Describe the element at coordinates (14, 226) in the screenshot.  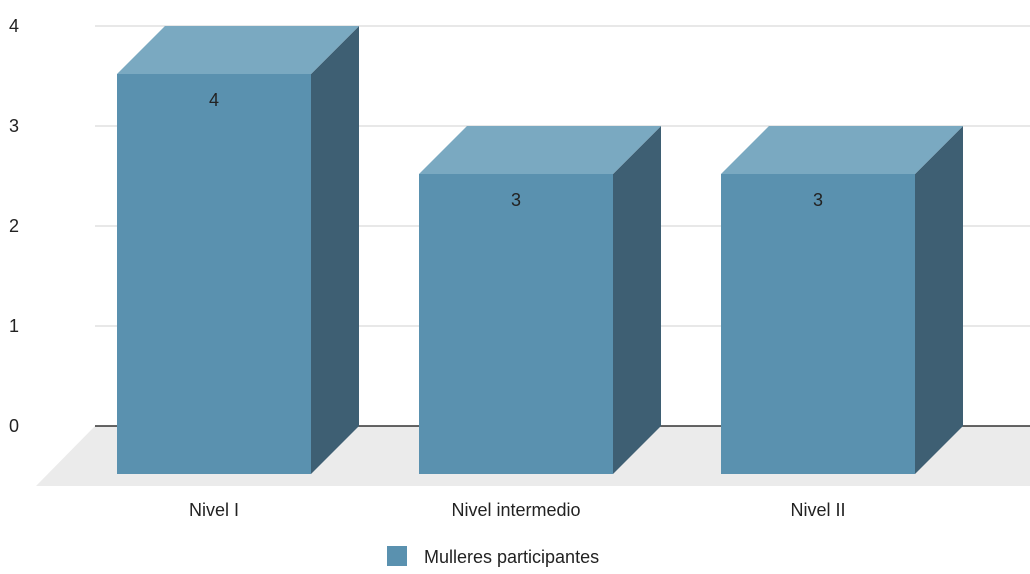
I see `y-tick-label: 2` at that location.